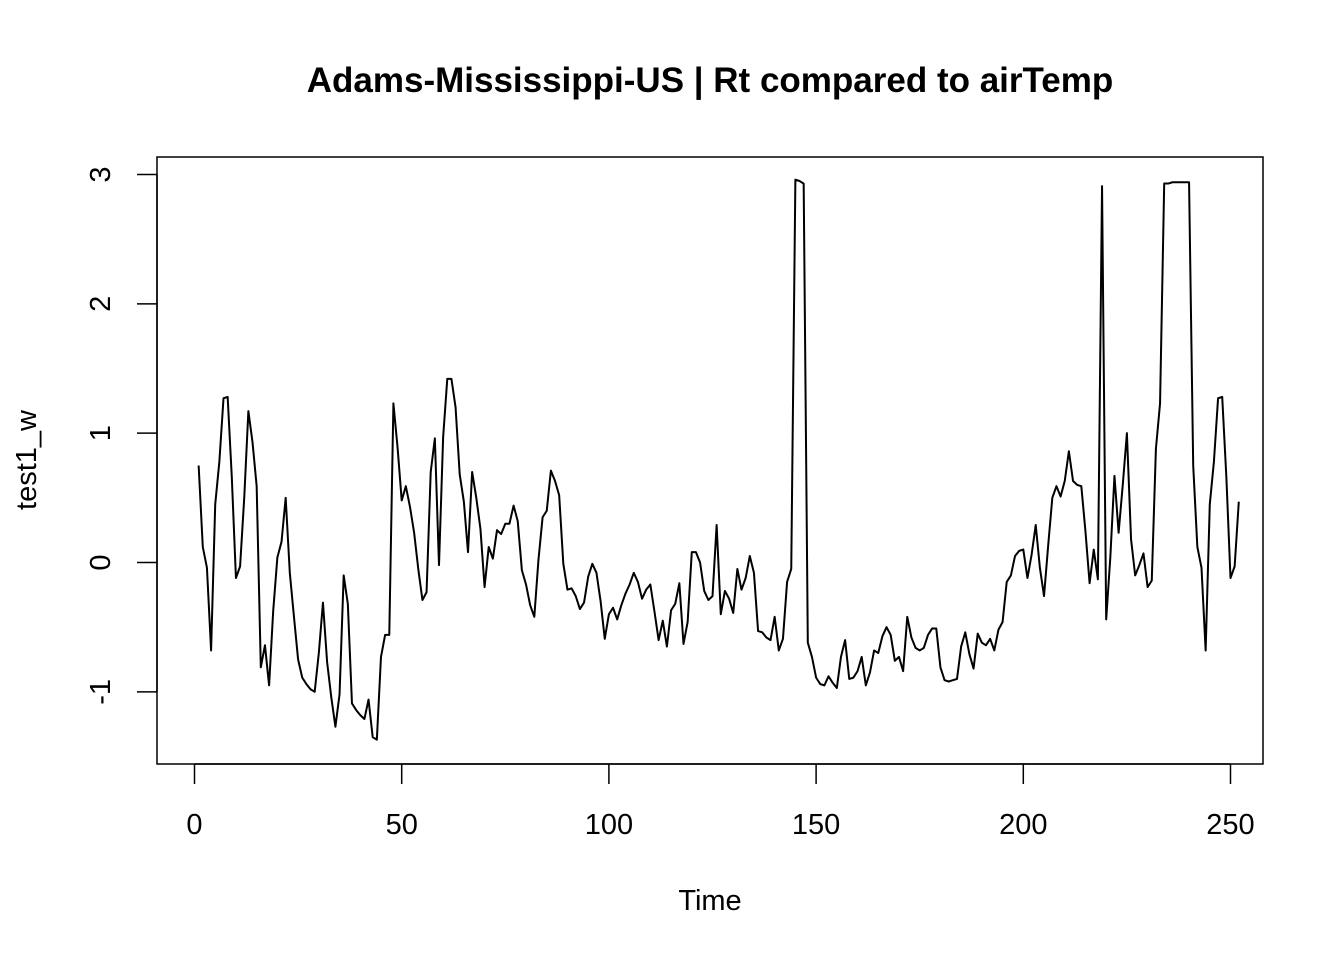 The height and width of the screenshot is (965, 1344). Describe the element at coordinates (101, 174) in the screenshot. I see `y-tick-label: 3` at that location.